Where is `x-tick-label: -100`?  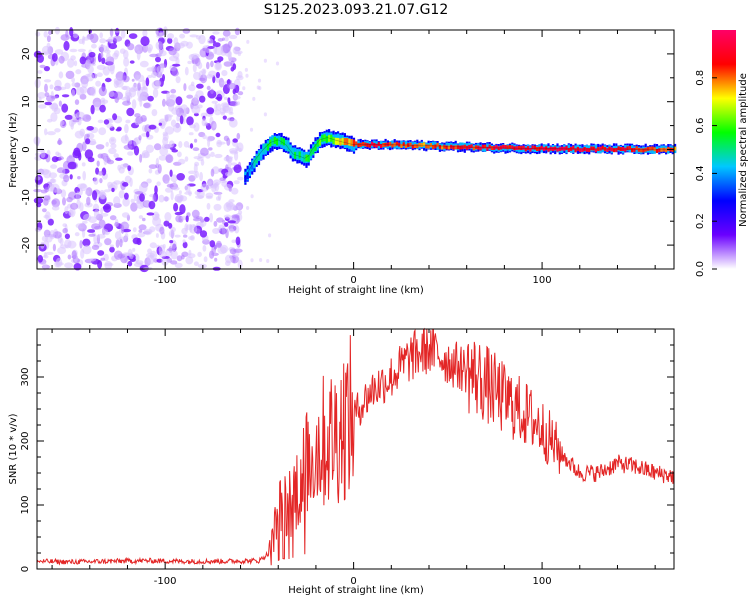
x-tick-label: -100 is located at coordinates (165, 581).